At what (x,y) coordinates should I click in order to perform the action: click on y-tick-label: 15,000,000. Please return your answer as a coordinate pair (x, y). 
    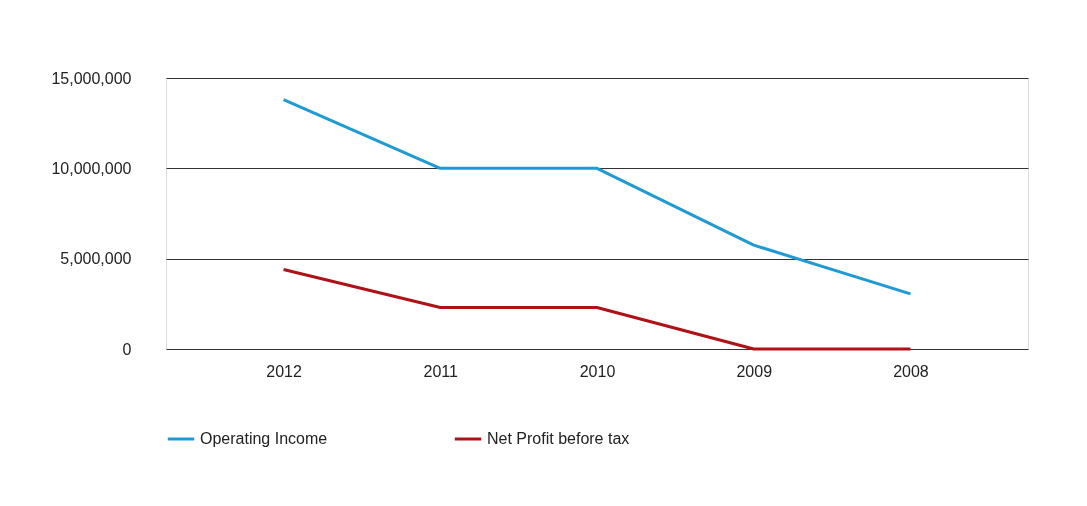
    Looking at the image, I should click on (91, 78).